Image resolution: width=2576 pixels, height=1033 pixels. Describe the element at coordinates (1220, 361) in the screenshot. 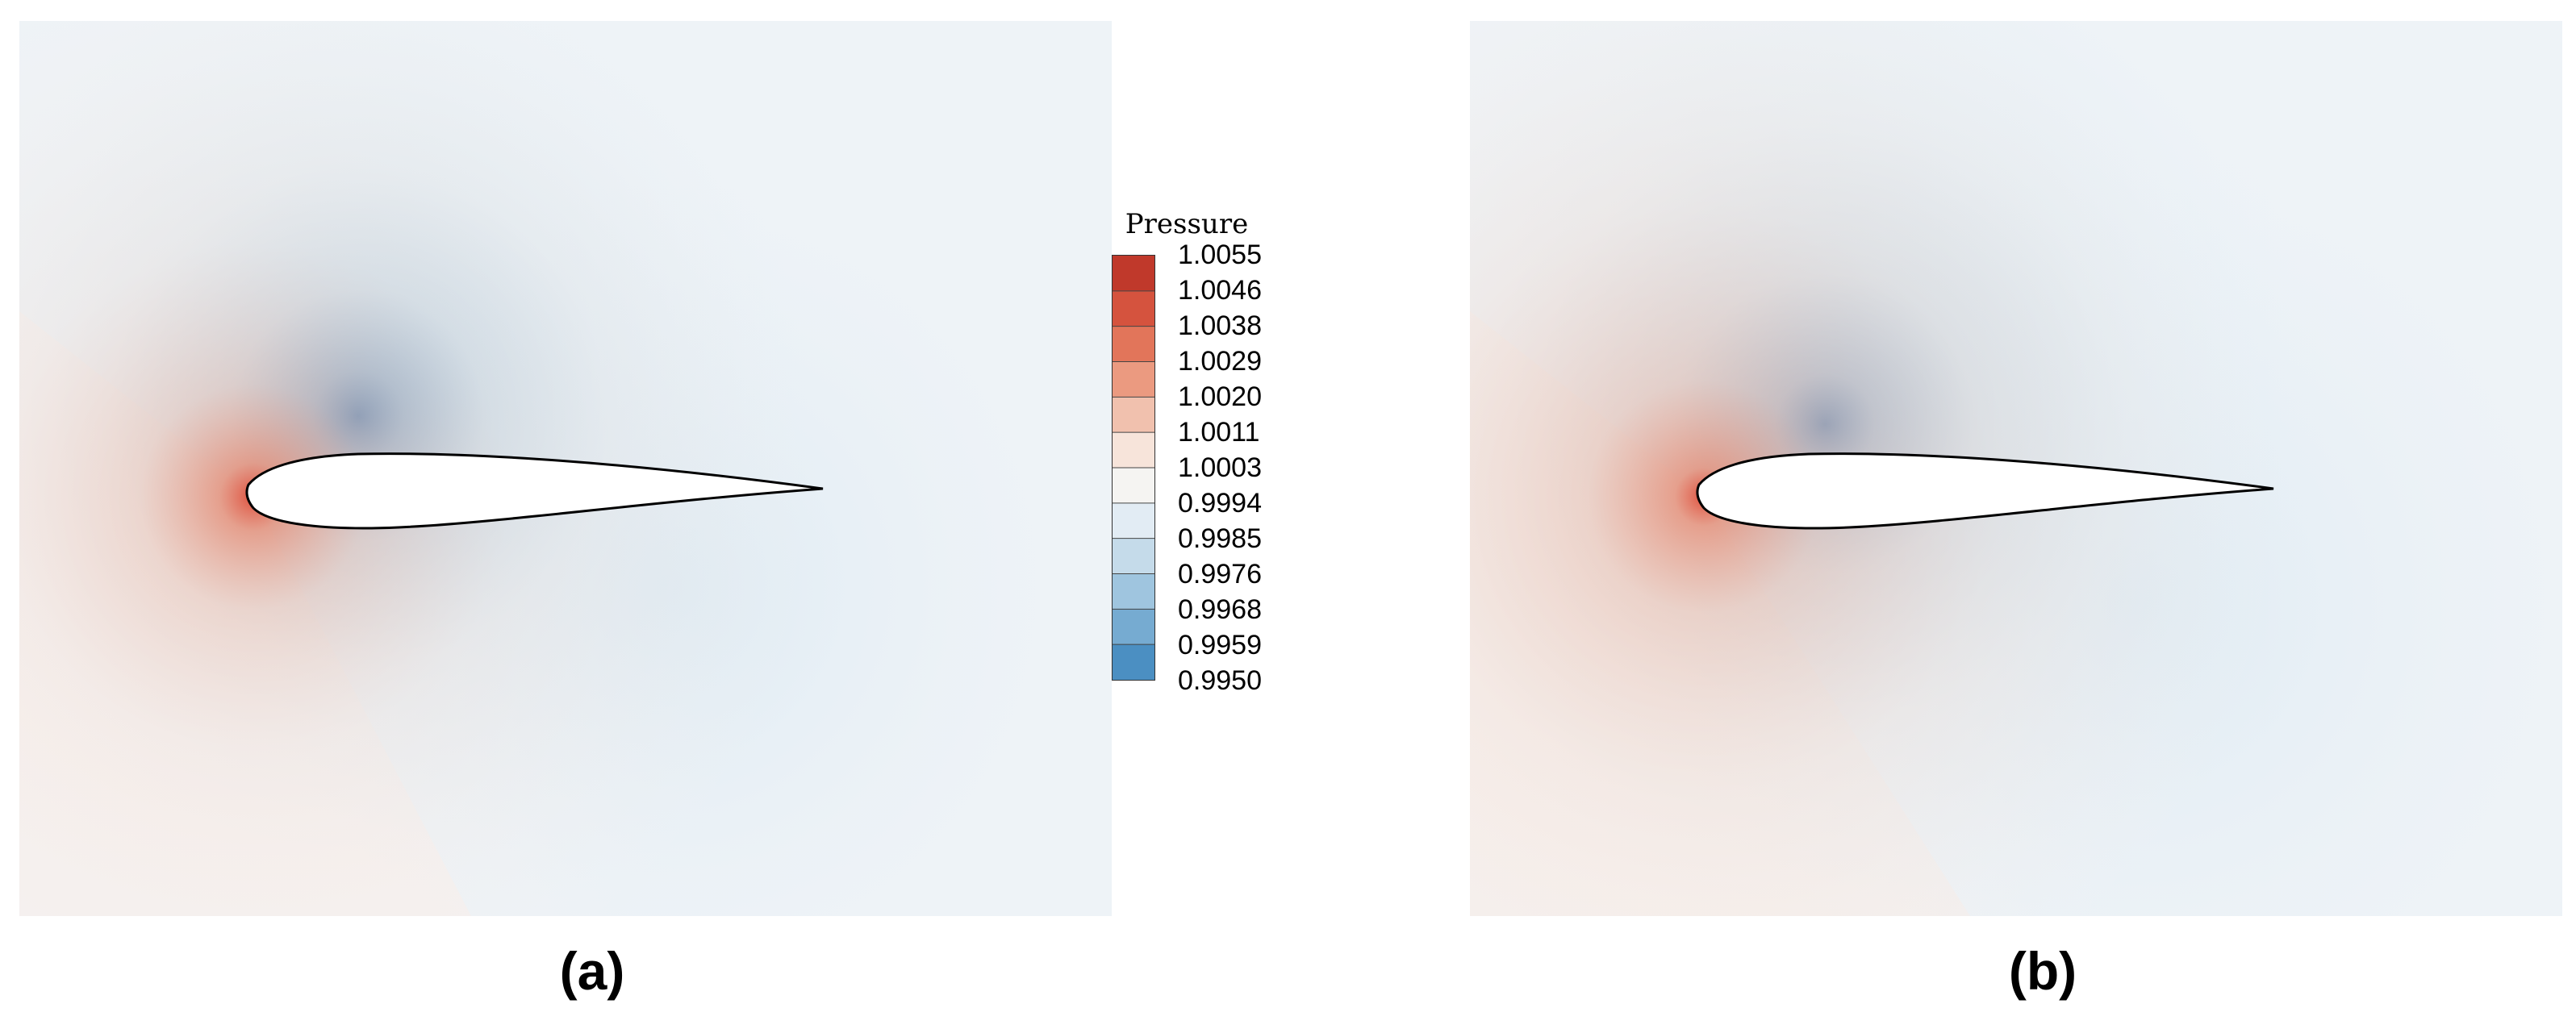

I see `legend-label: 1.0029` at that location.